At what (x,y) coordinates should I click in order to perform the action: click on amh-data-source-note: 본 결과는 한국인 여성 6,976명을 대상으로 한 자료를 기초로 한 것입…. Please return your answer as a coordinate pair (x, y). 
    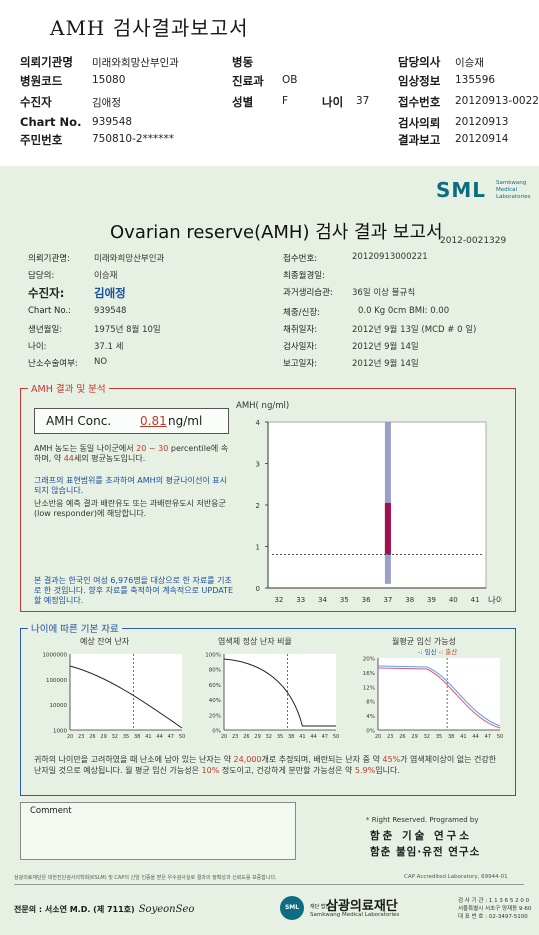
    Looking at the image, I should click on (134, 590).